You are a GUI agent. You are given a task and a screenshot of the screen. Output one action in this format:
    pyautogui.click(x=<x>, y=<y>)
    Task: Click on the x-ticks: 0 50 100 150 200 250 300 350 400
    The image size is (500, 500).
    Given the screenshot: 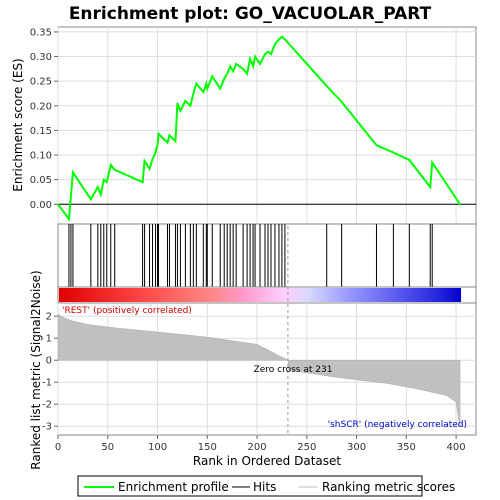 What is the action you would take?
    pyautogui.click(x=260, y=444)
    